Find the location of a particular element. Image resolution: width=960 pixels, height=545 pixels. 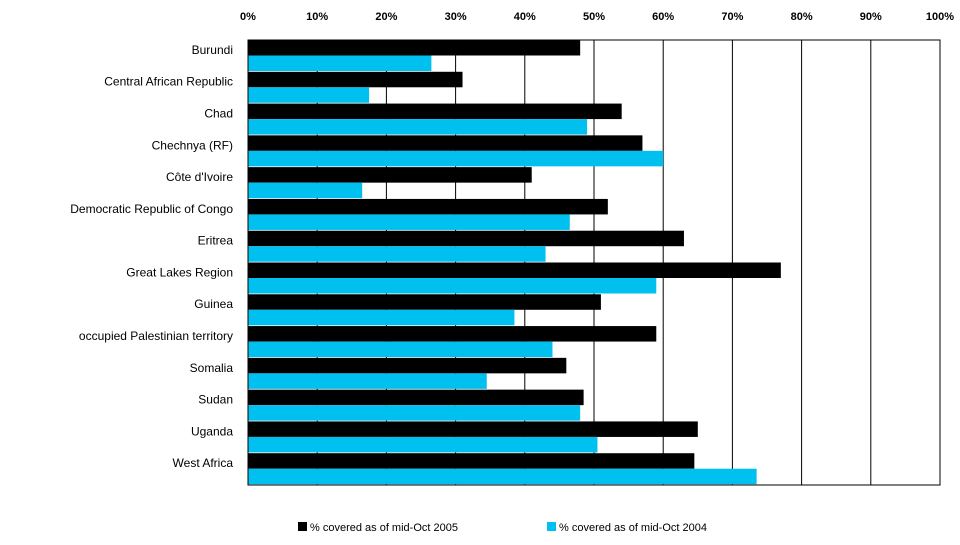

category-label: Chad is located at coordinates (218, 113).